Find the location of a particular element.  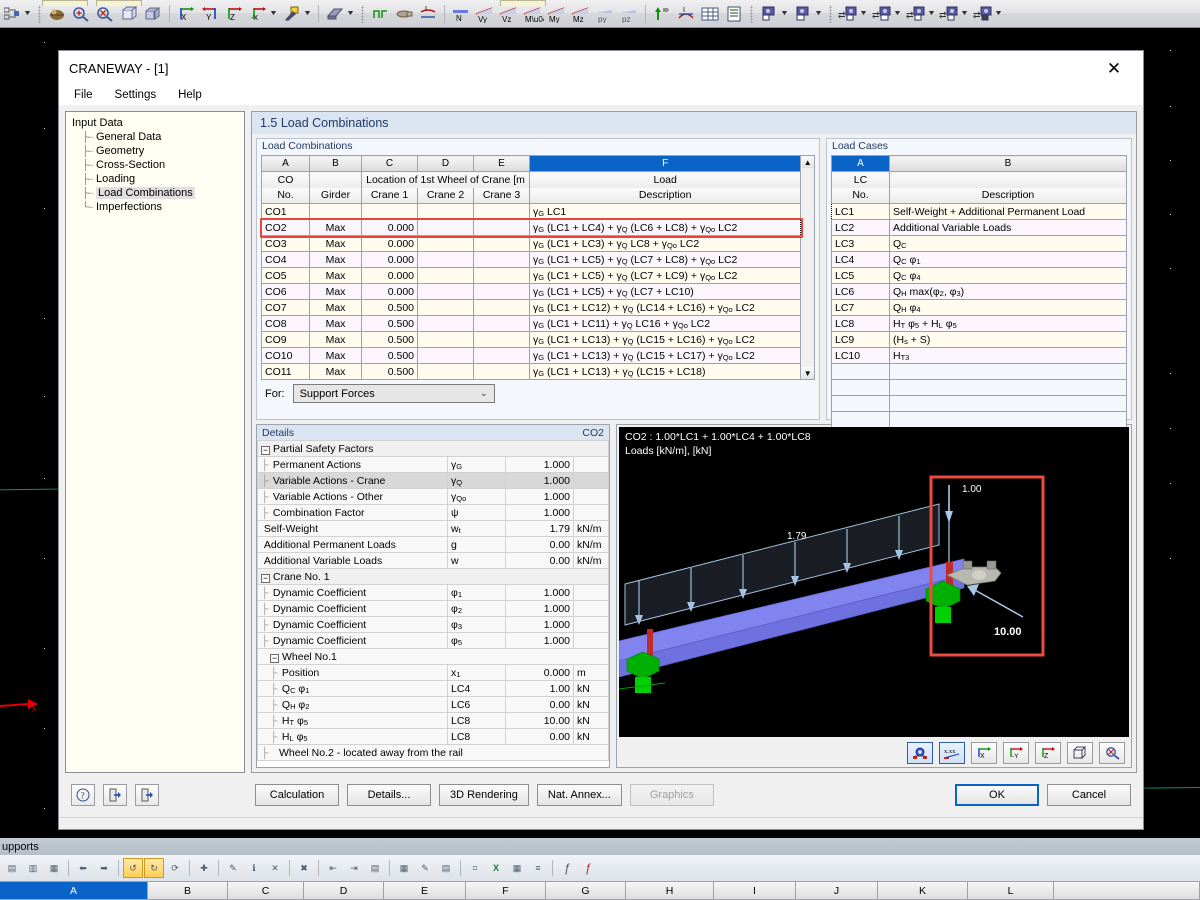

bottom-column-header-A: A is located at coordinates (74, 891).